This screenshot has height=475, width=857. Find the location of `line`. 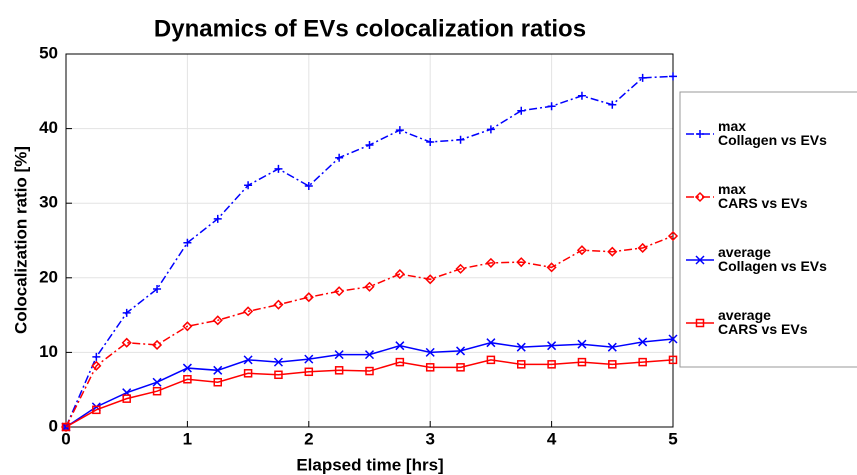

line is located at coordinates (369, 393).